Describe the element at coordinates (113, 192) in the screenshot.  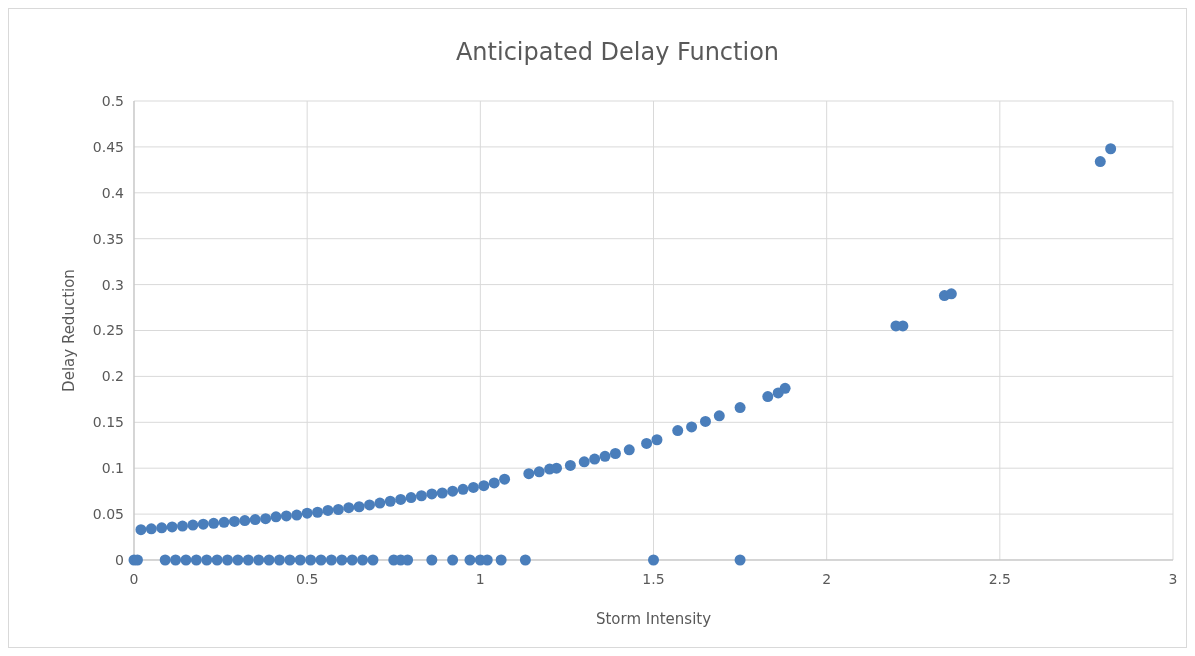
I see `y-tick-label: 0.4` at that location.